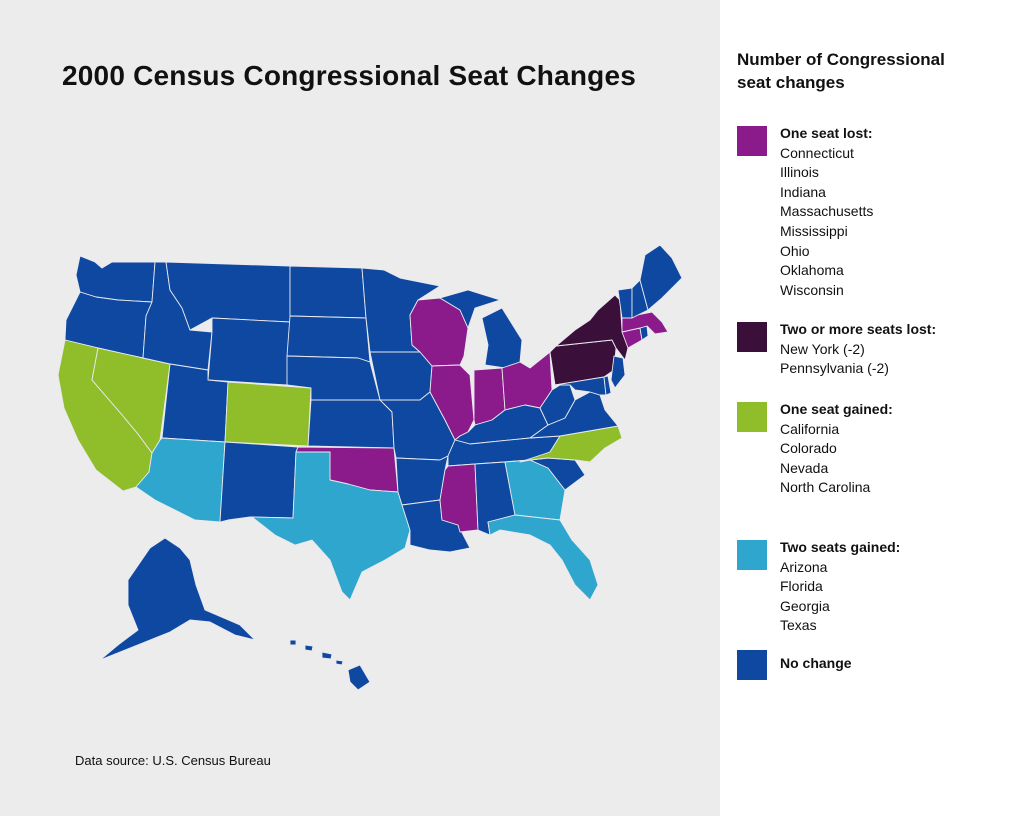  I want to click on legend-state: Wisconsin, so click(812, 289).